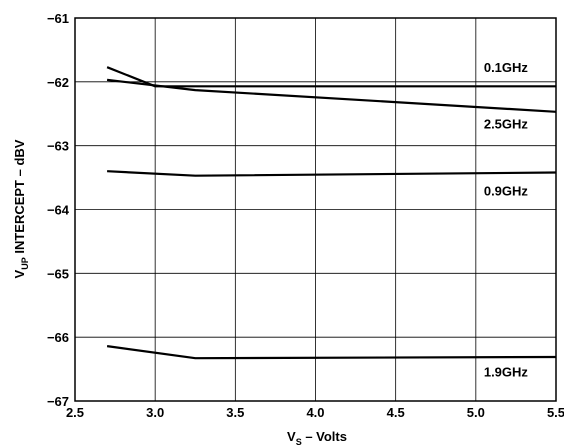 The image size is (564, 447). What do you see at coordinates (317, 438) in the screenshot?
I see `x-axis-title: VS – Volts` at bounding box center [317, 438].